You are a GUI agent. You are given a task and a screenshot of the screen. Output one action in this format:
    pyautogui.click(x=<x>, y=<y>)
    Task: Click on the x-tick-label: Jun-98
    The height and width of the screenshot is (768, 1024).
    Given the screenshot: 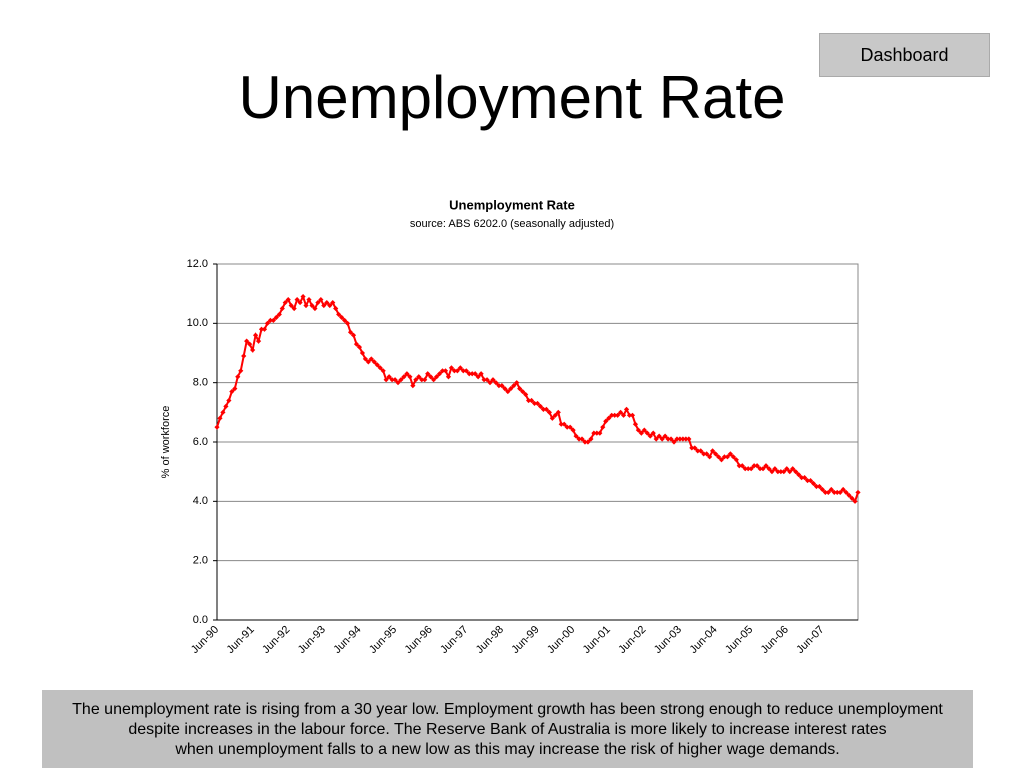 What is the action you would take?
    pyautogui.click(x=490, y=640)
    